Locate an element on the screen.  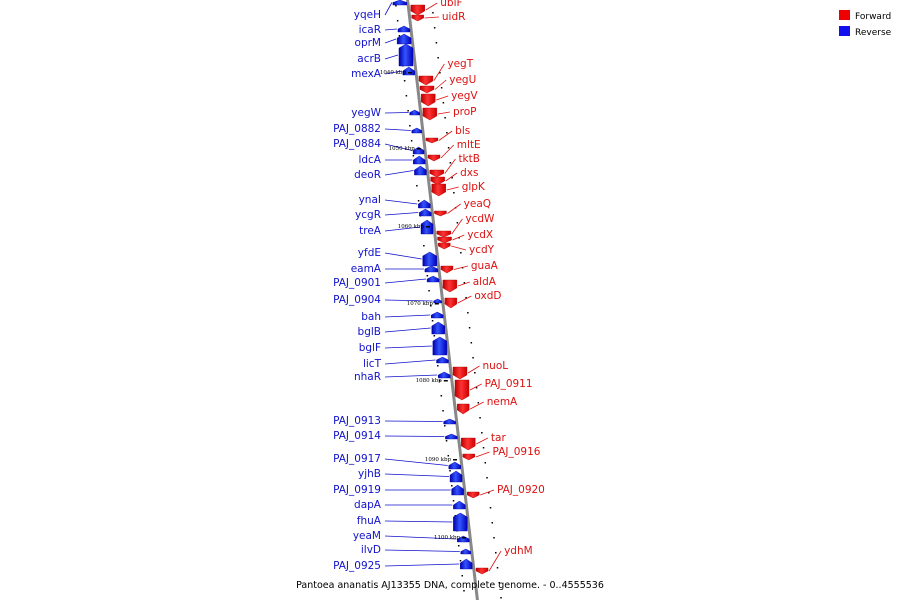
forward-gene-label: yegU is located at coordinates (462, 80).